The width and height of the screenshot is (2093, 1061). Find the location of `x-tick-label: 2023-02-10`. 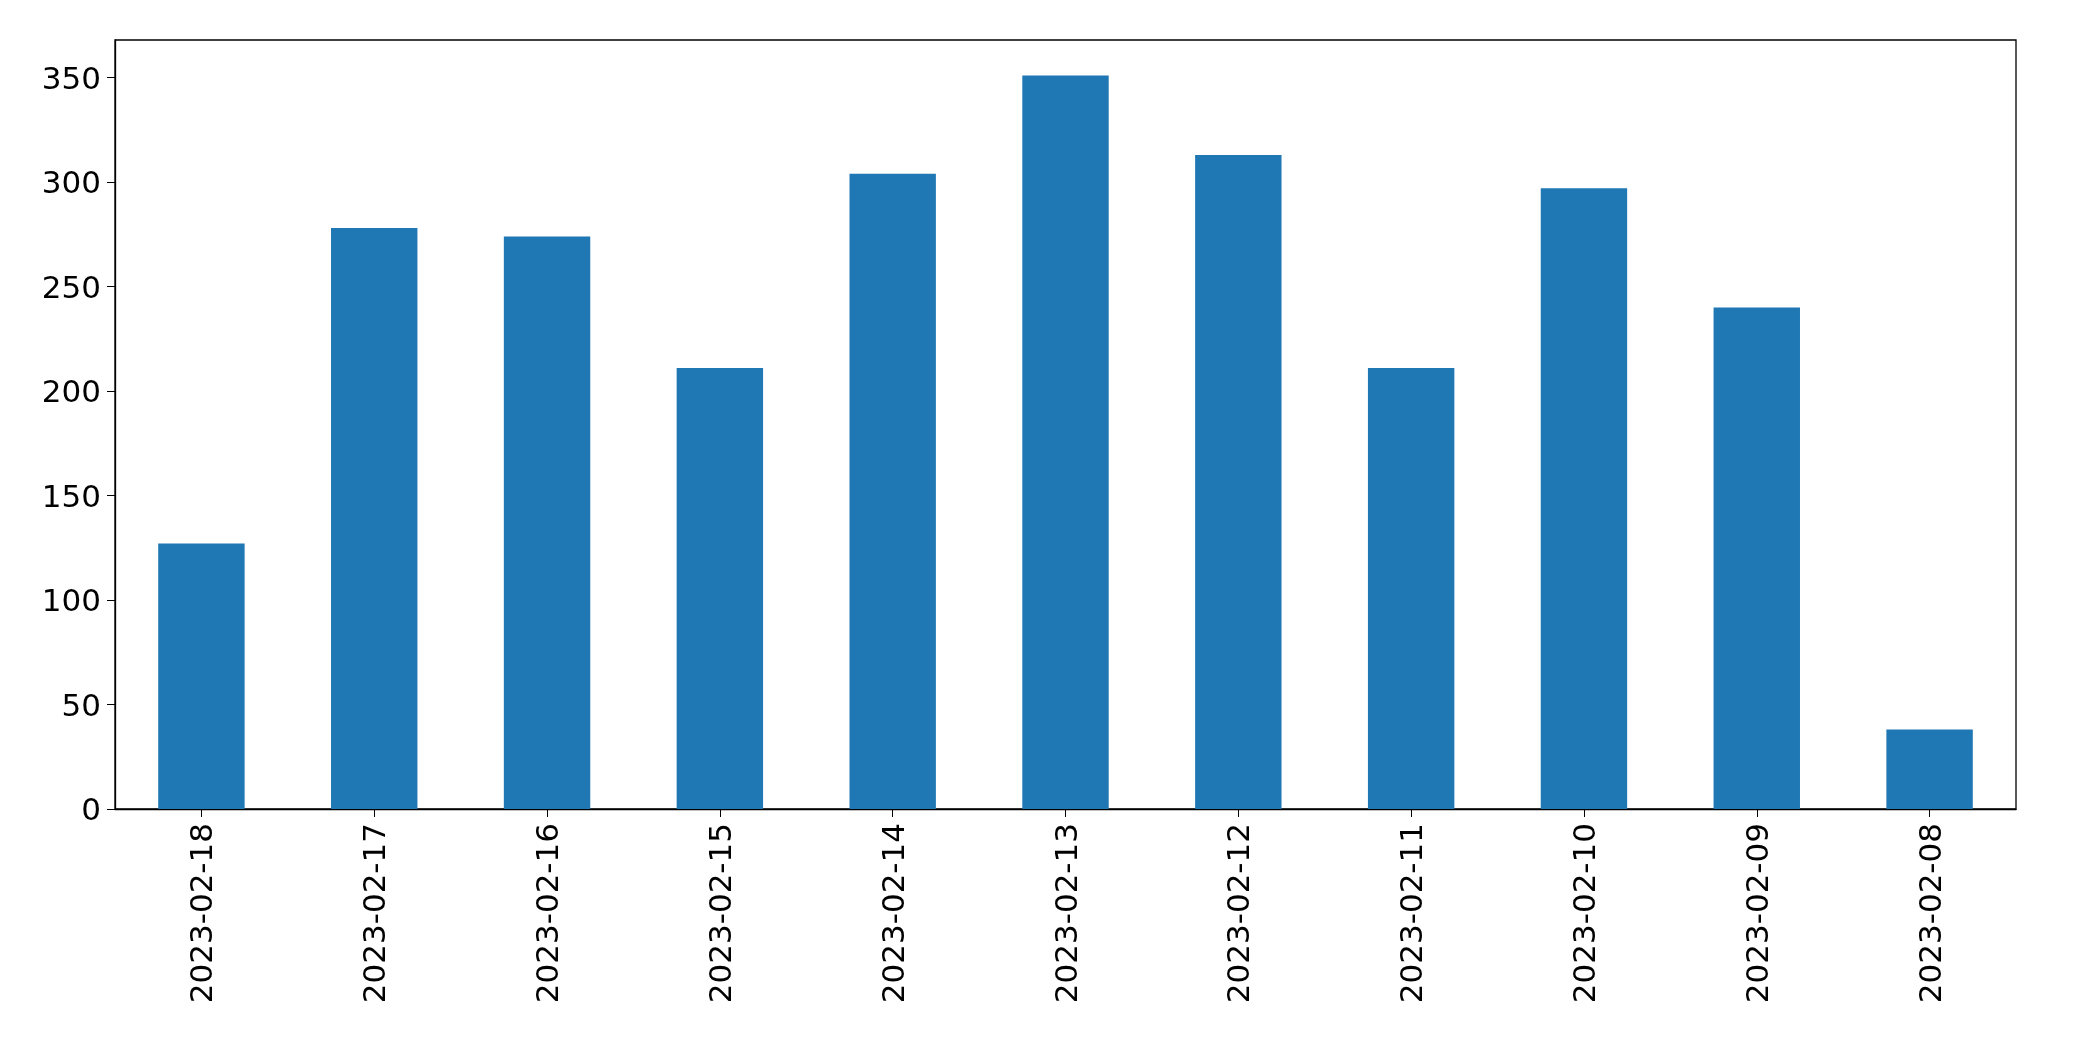

x-tick-label: 2023-02-10 is located at coordinates (1583, 913).